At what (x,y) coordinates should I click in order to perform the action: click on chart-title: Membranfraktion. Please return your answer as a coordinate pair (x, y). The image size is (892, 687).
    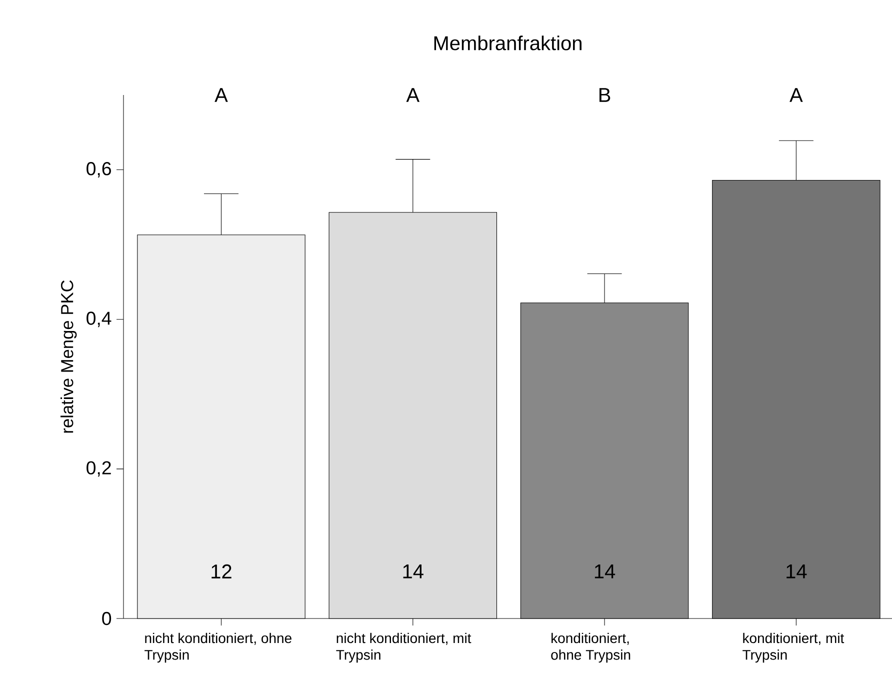
    Looking at the image, I should click on (508, 43).